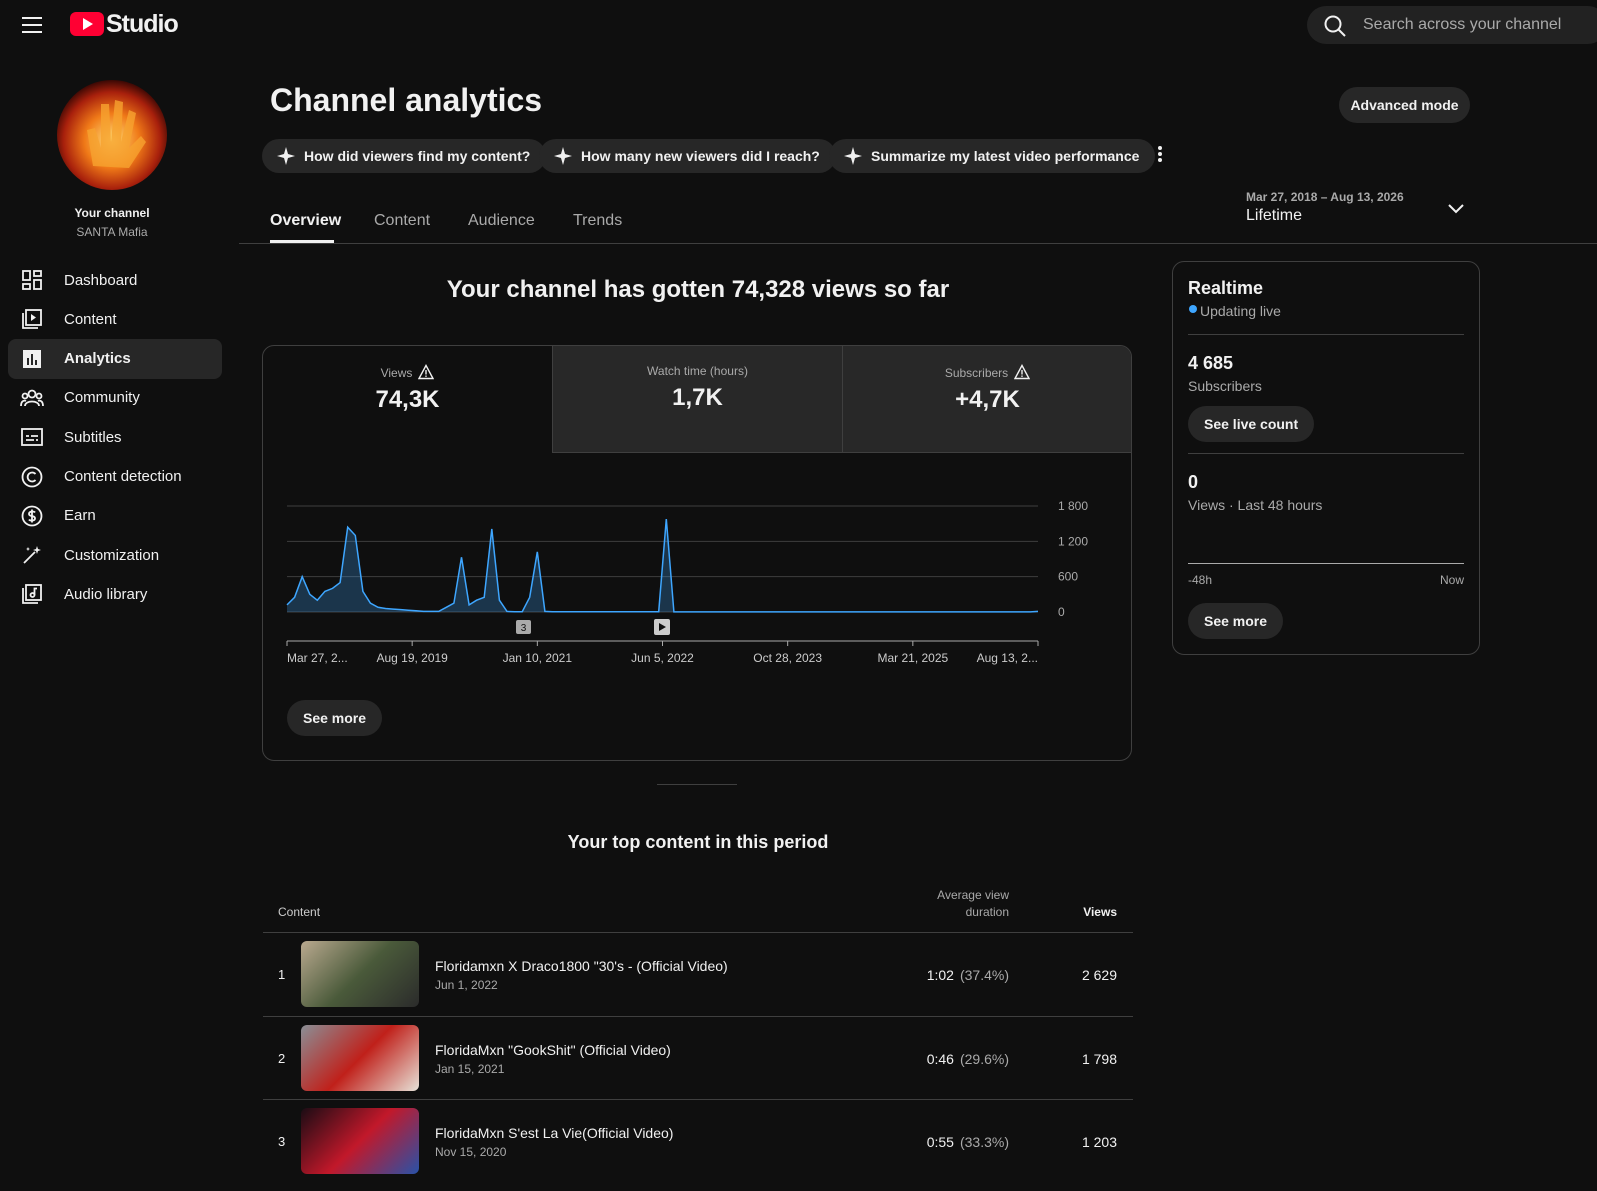 Image resolution: width=1597 pixels, height=1191 pixels. I want to click on duration-percent: (33.3%), so click(984, 1142).